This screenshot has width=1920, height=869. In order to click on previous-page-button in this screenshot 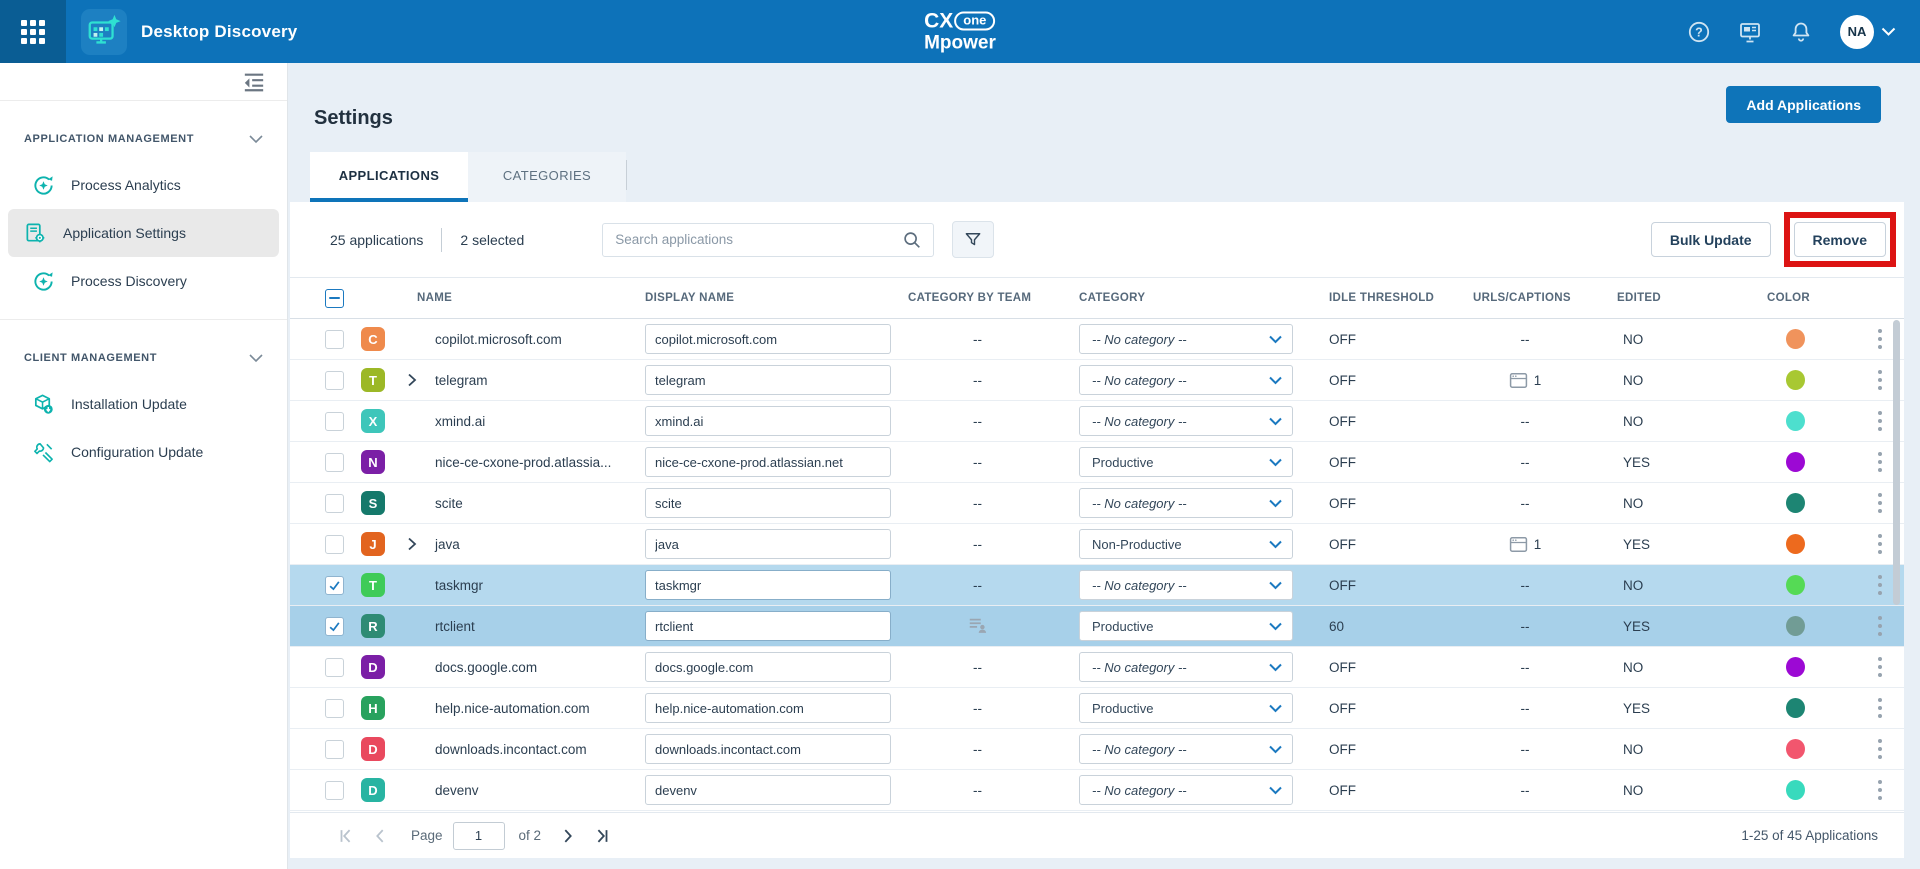, I will do `click(380, 836)`.